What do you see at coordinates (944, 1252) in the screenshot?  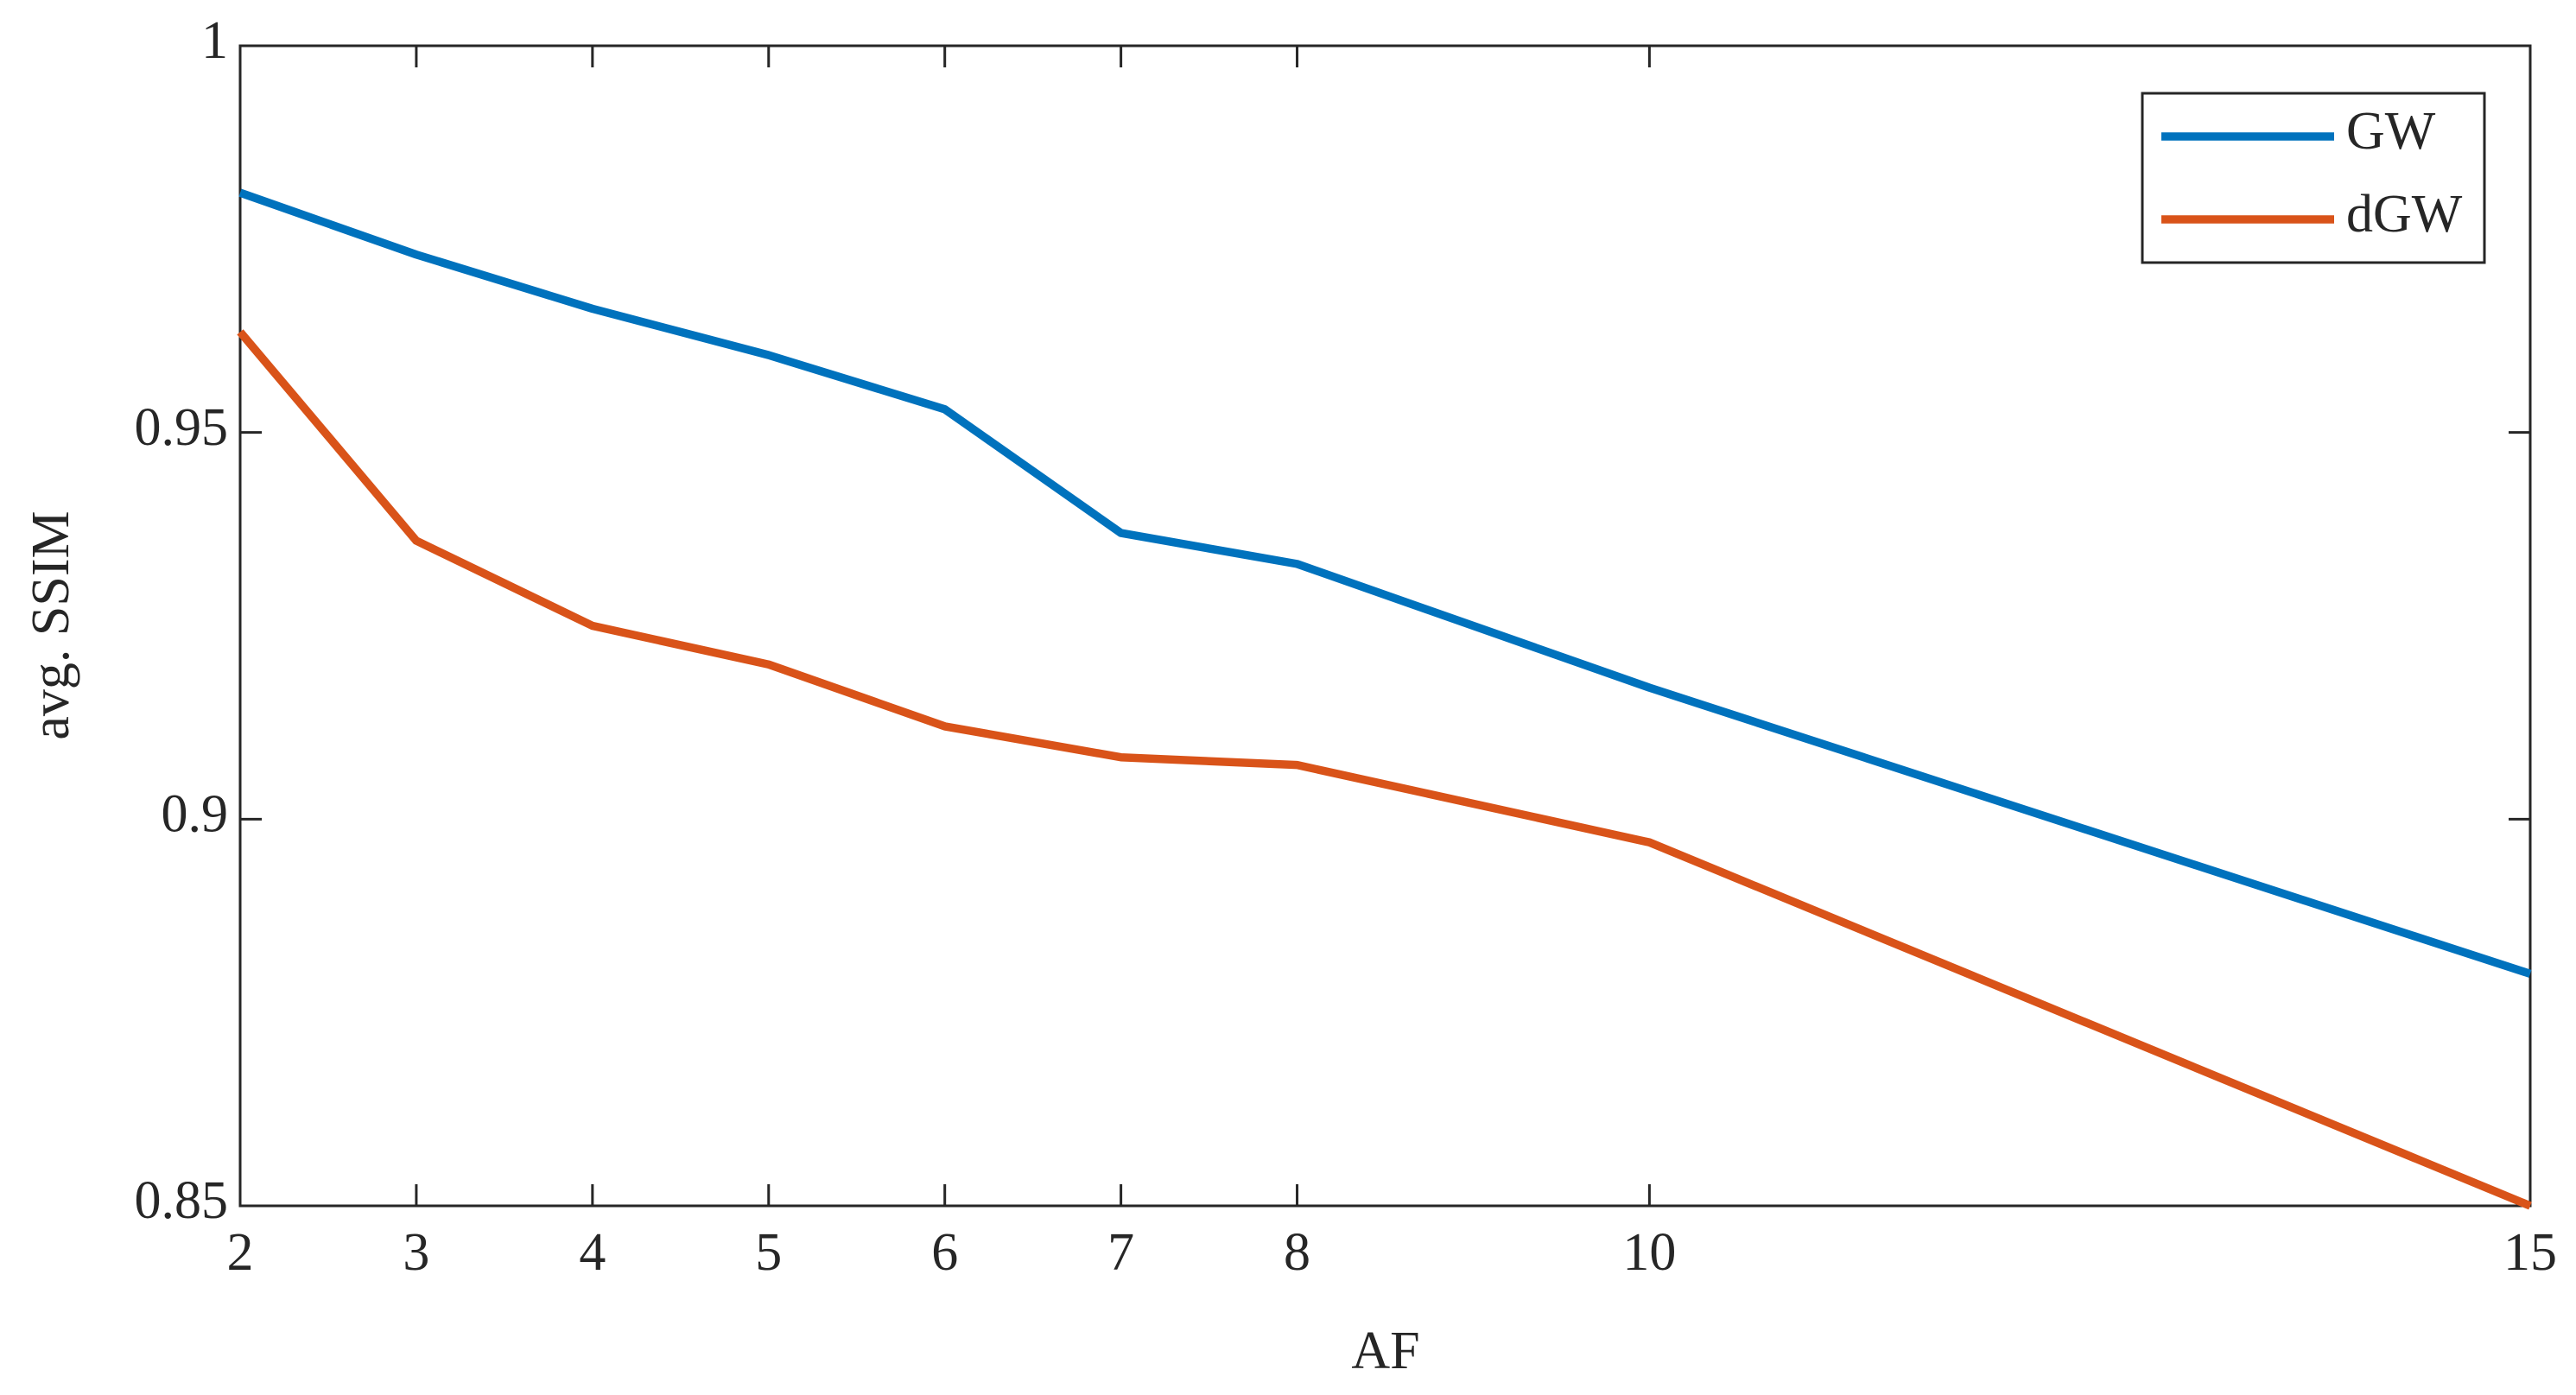 I see `x-tick-label: 6` at bounding box center [944, 1252].